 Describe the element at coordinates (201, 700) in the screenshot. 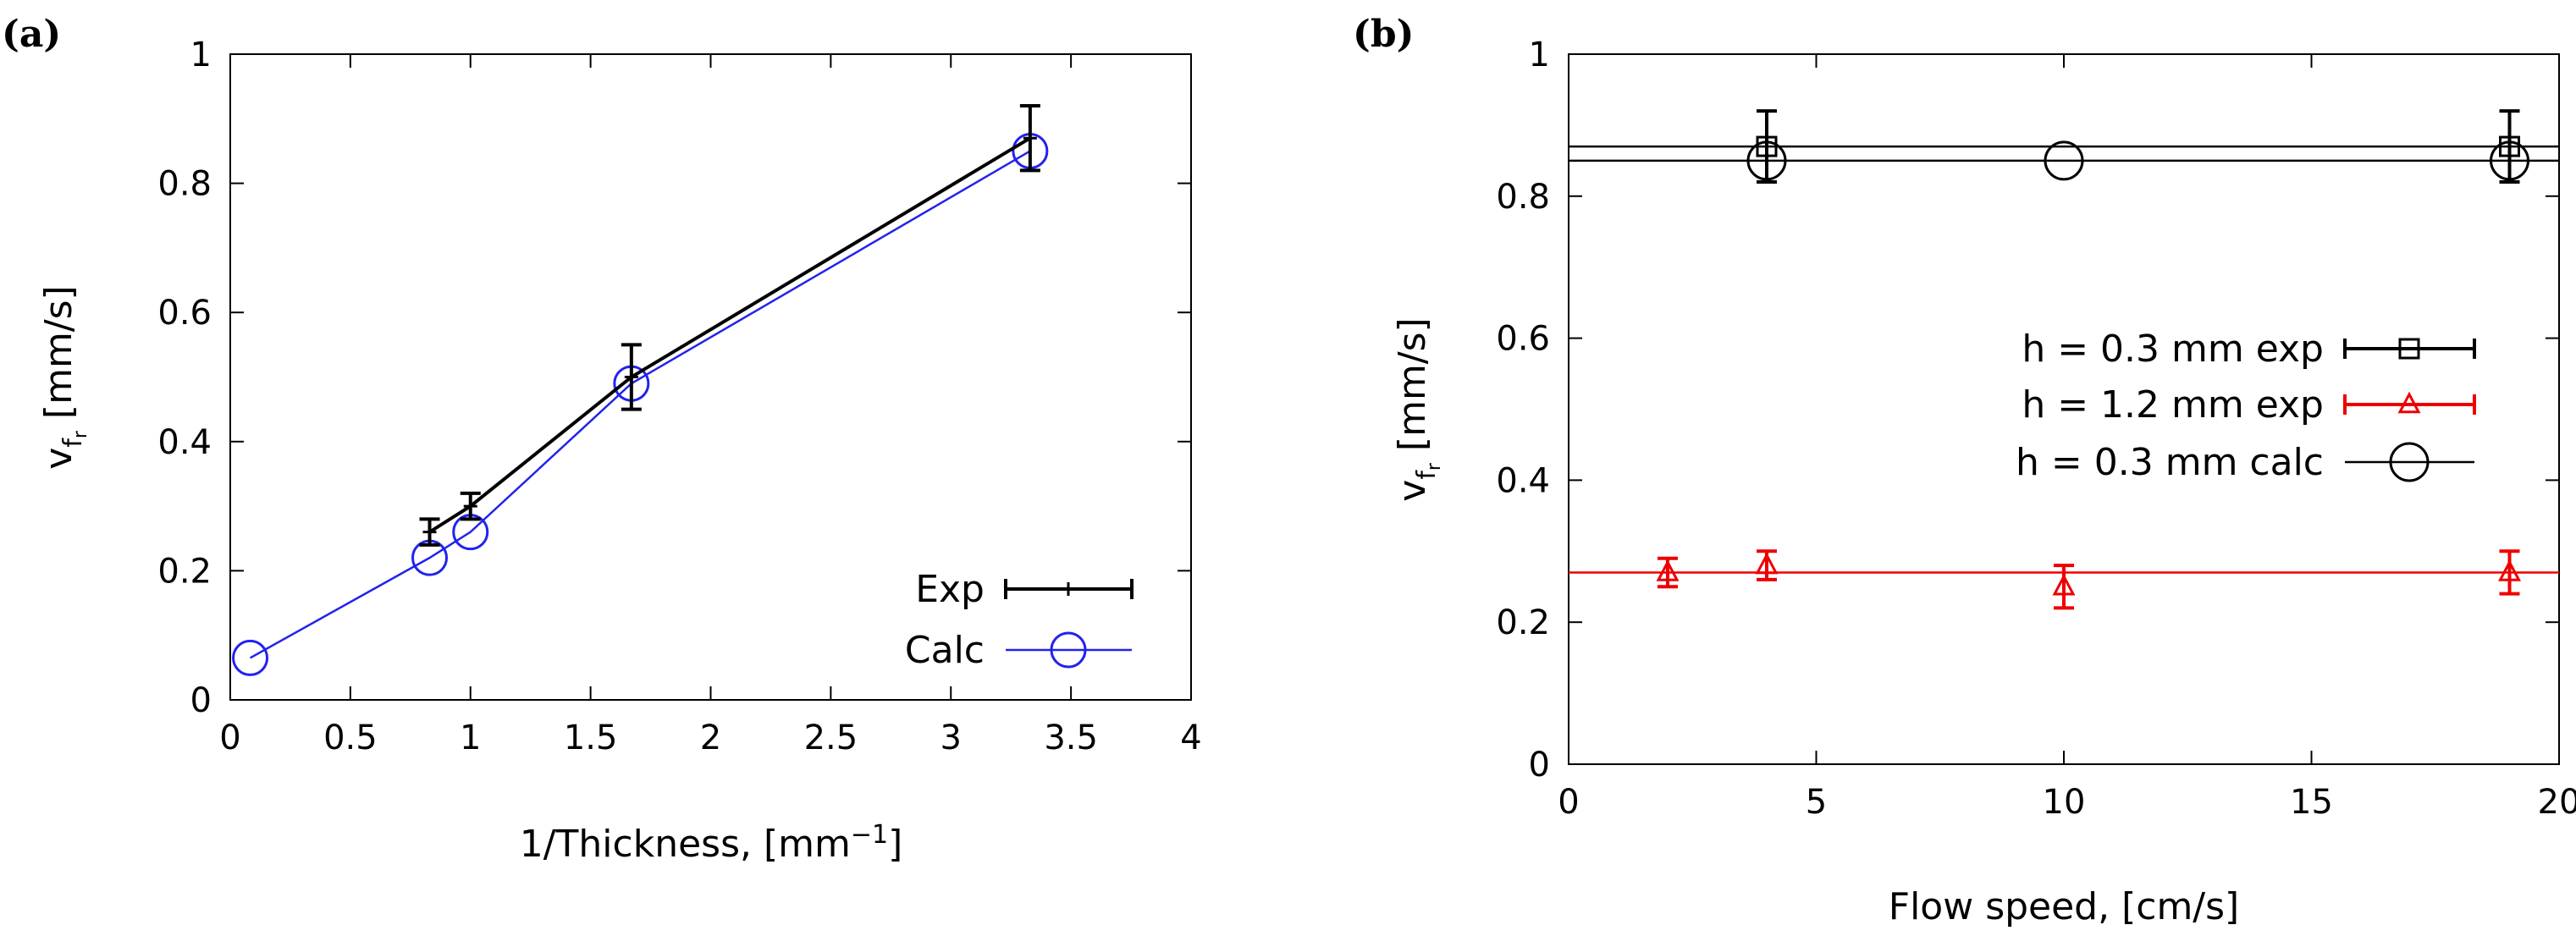

I see `panel-a-y-tick-label: 0` at that location.